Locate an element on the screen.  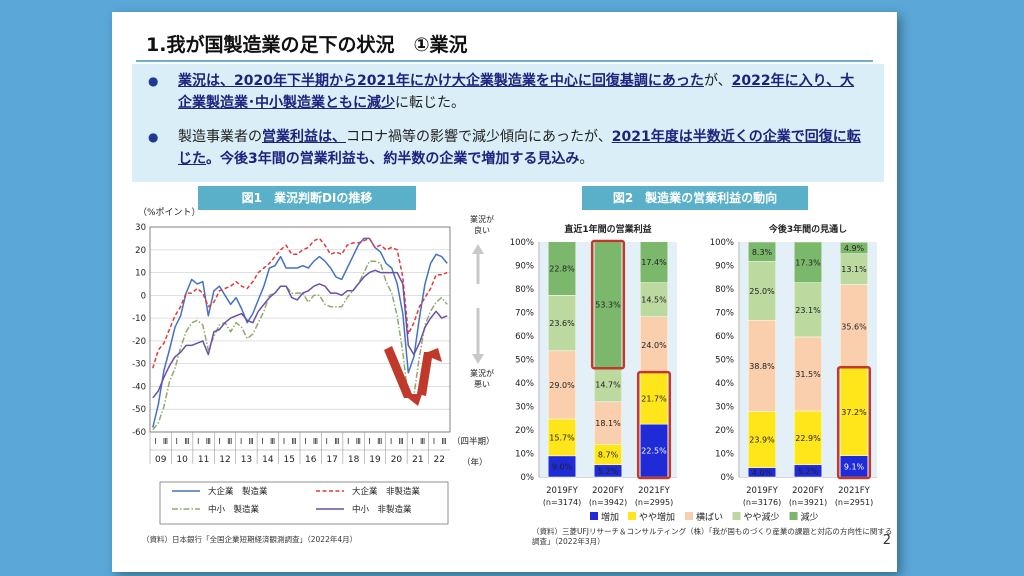
fig2-highlight-box is located at coordinates (654, 425).